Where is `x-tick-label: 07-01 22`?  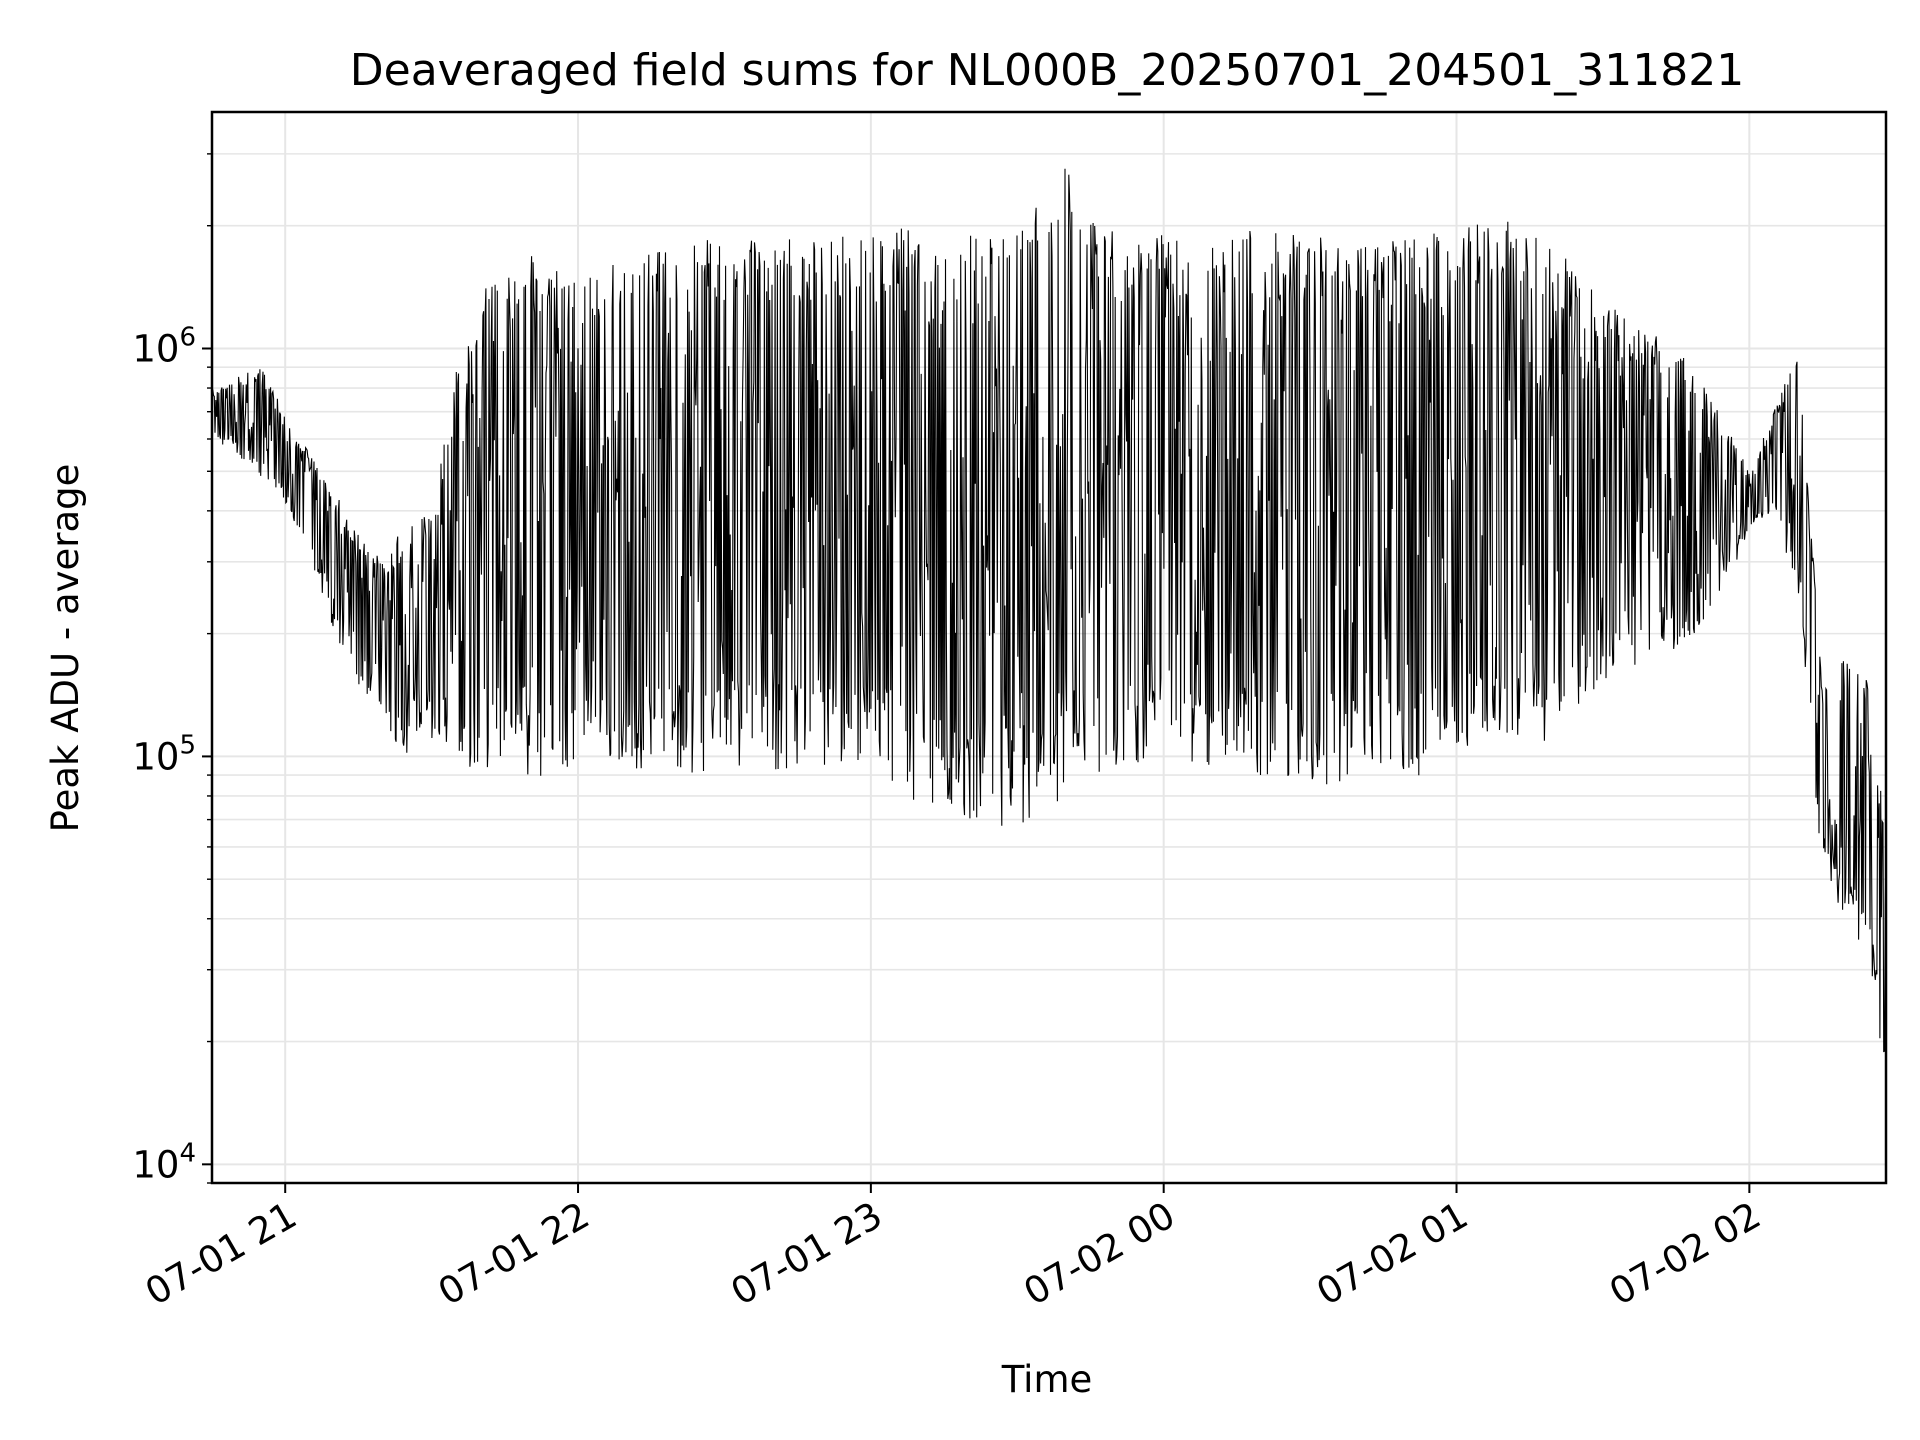 x-tick-label: 07-01 22 is located at coordinates (514, 1254).